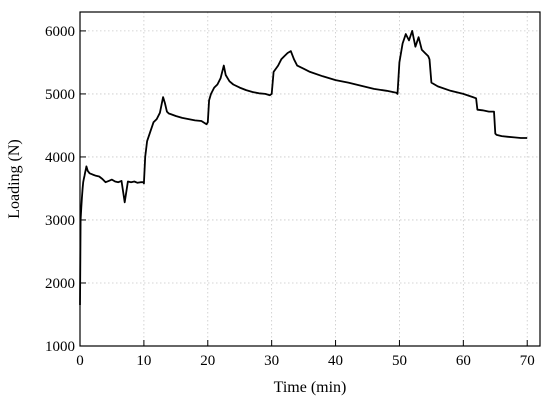 This screenshot has height=403, width=550. What do you see at coordinates (305, 354) in the screenshot?
I see `x-ticks: 0 10 20 30 40 50 60 70` at bounding box center [305, 354].